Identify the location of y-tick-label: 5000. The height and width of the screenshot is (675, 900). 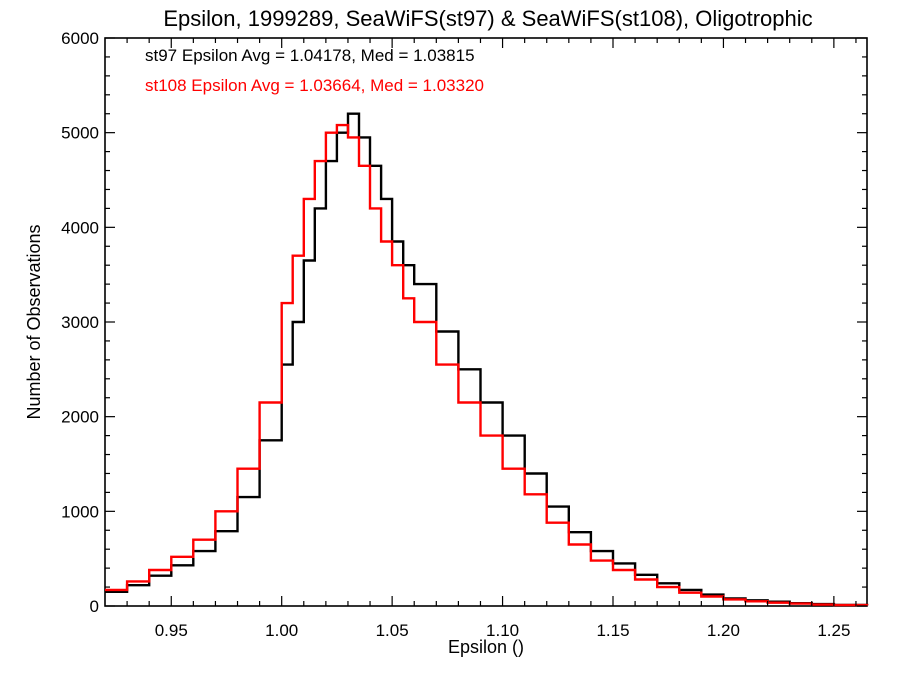
(80, 133).